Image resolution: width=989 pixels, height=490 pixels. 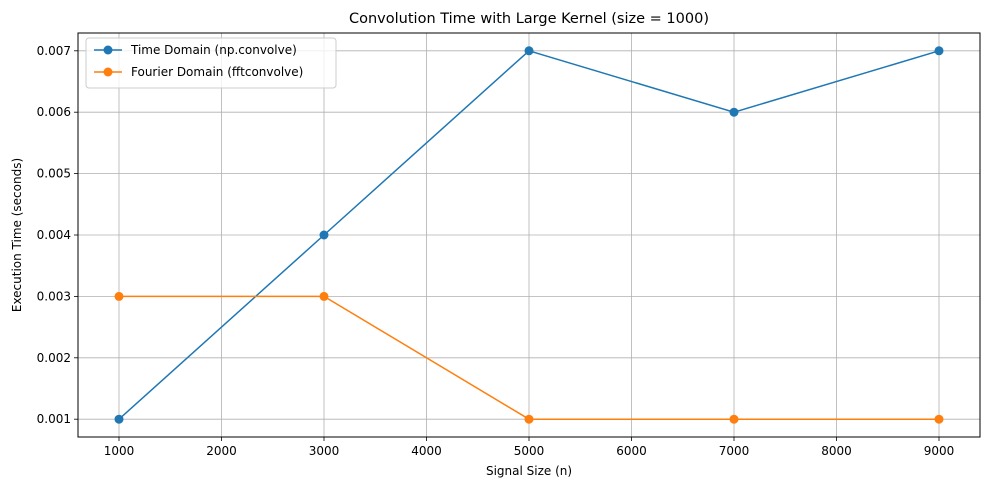 I want to click on x-tick-label: 4000, so click(x=426, y=451).